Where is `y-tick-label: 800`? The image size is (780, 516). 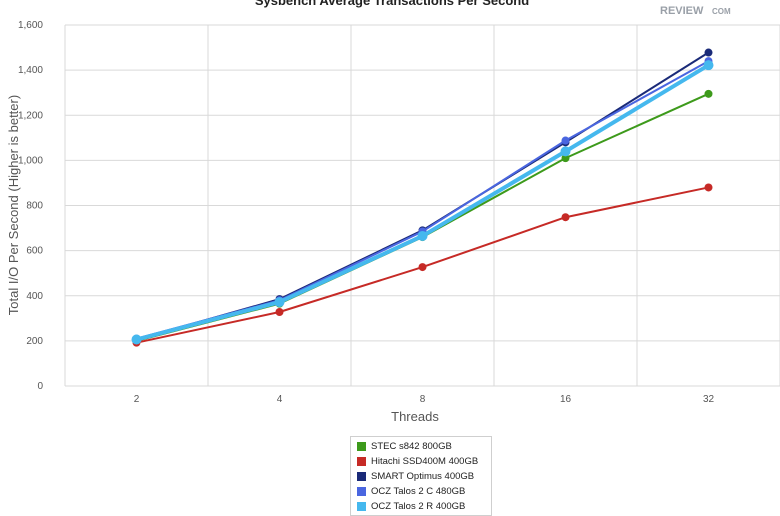
y-tick-label: 800 is located at coordinates (34, 206).